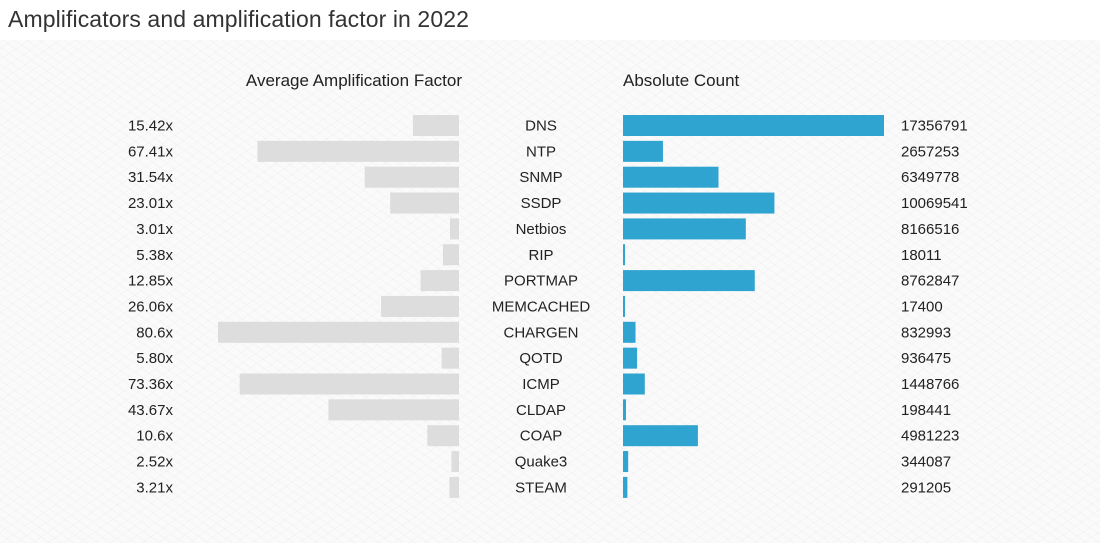 This screenshot has height=543, width=1100. I want to click on absolute-count-label: 936475, so click(926, 358).